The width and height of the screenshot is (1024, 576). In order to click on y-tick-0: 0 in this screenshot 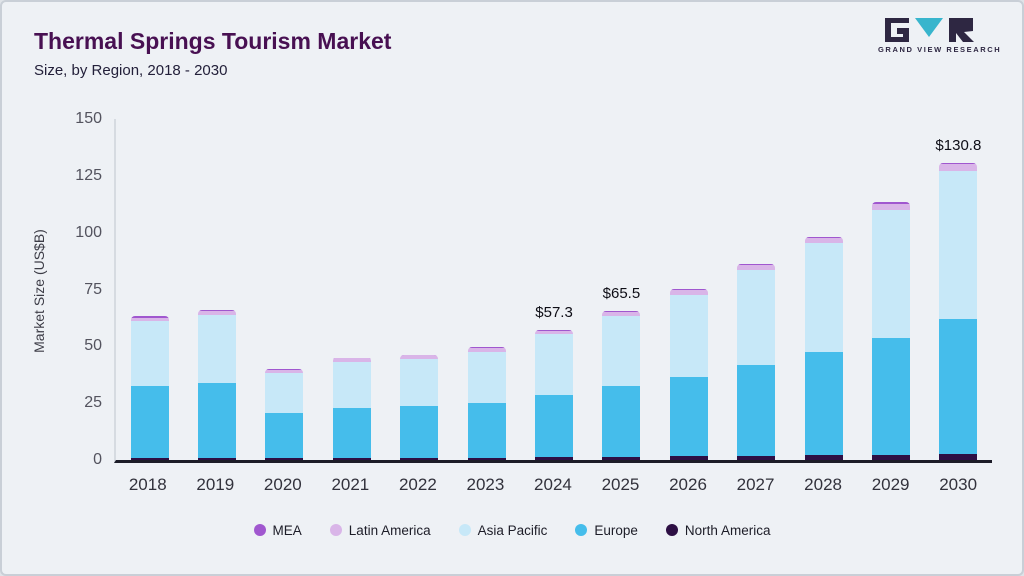, I will do `click(97, 459)`.